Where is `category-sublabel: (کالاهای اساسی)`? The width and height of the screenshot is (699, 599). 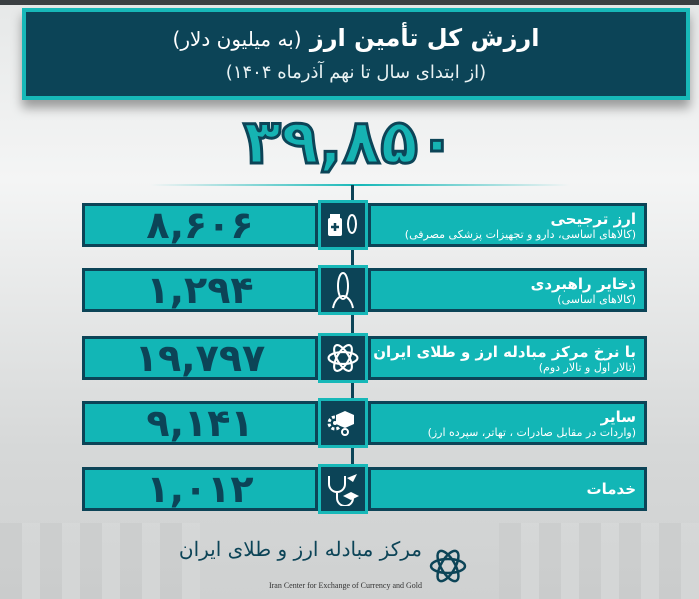 category-sublabel: (کالاهای اساسی) is located at coordinates (596, 299).